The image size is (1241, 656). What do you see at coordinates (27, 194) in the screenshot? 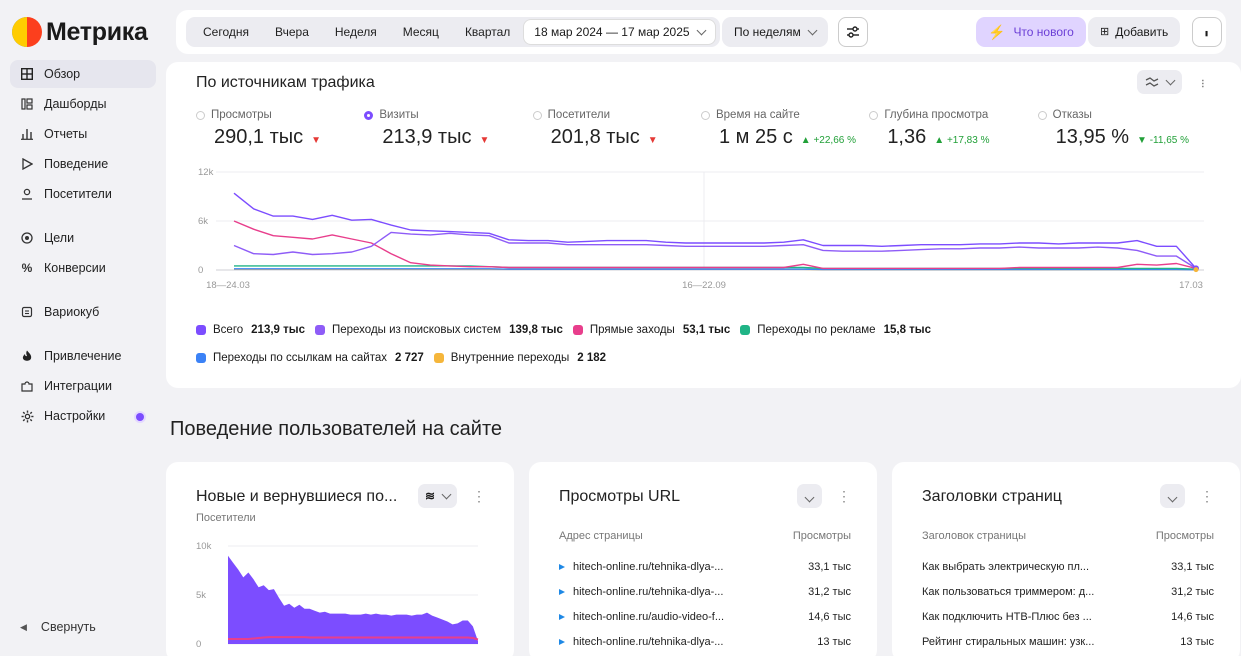
I see `user-icon` at bounding box center [27, 194].